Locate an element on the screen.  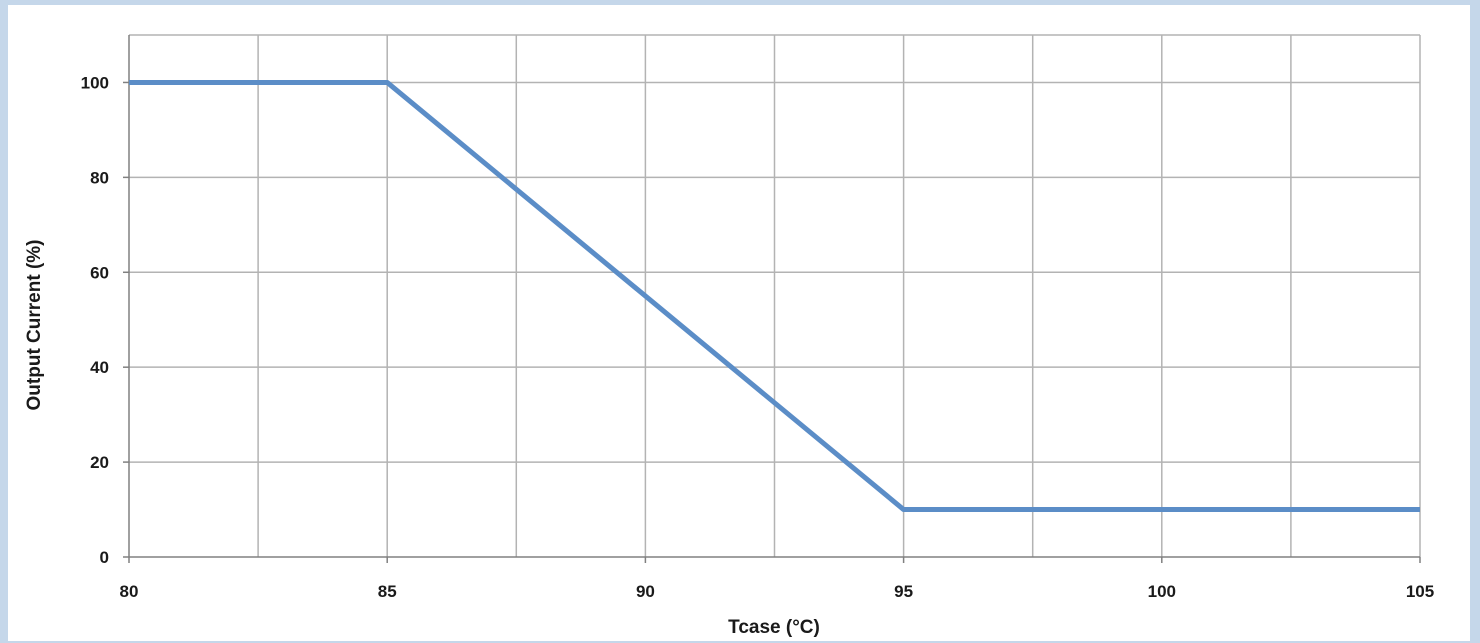
x-tick-label: 90 is located at coordinates (645, 591).